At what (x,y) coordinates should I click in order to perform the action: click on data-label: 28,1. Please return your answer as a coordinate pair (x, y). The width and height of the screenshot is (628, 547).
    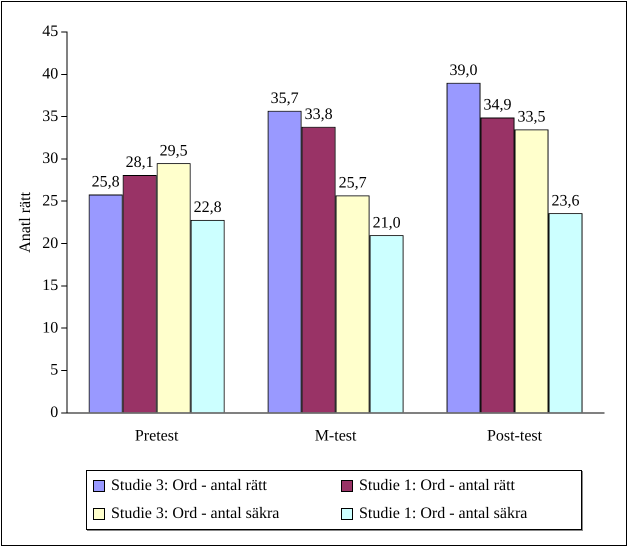
    Looking at the image, I should click on (140, 163).